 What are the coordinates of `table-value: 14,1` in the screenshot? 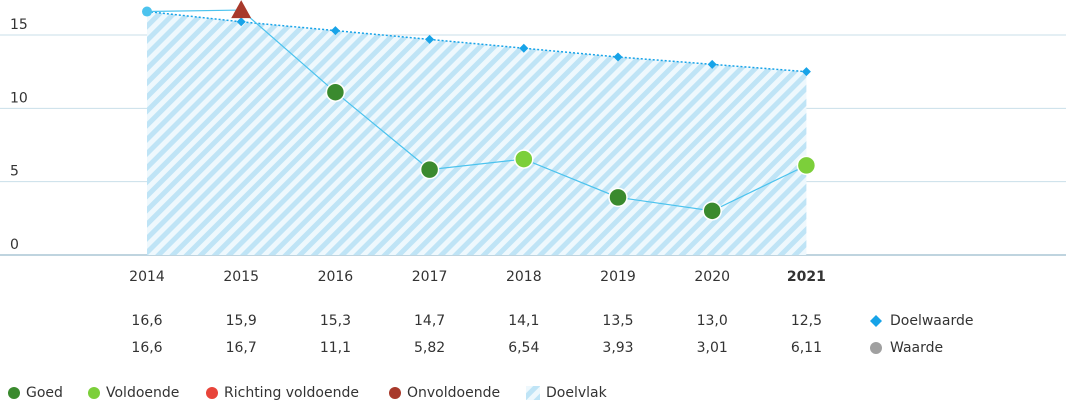 It's located at (523, 321).